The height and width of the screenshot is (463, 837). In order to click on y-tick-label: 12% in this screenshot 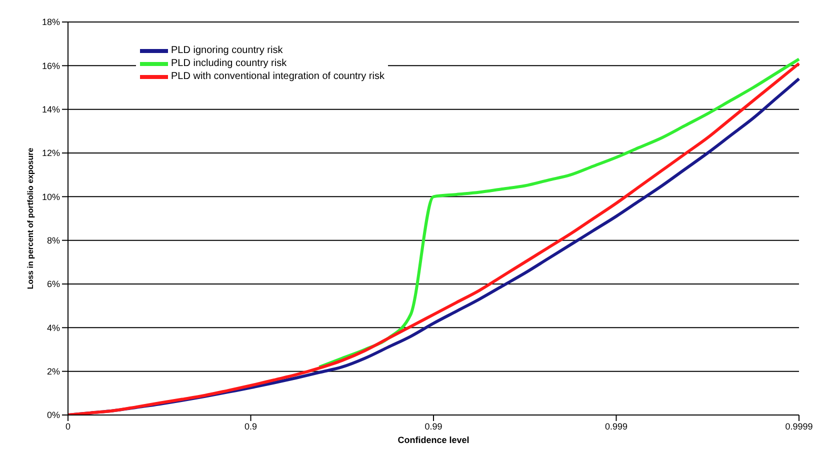, I will do `click(51, 153)`.